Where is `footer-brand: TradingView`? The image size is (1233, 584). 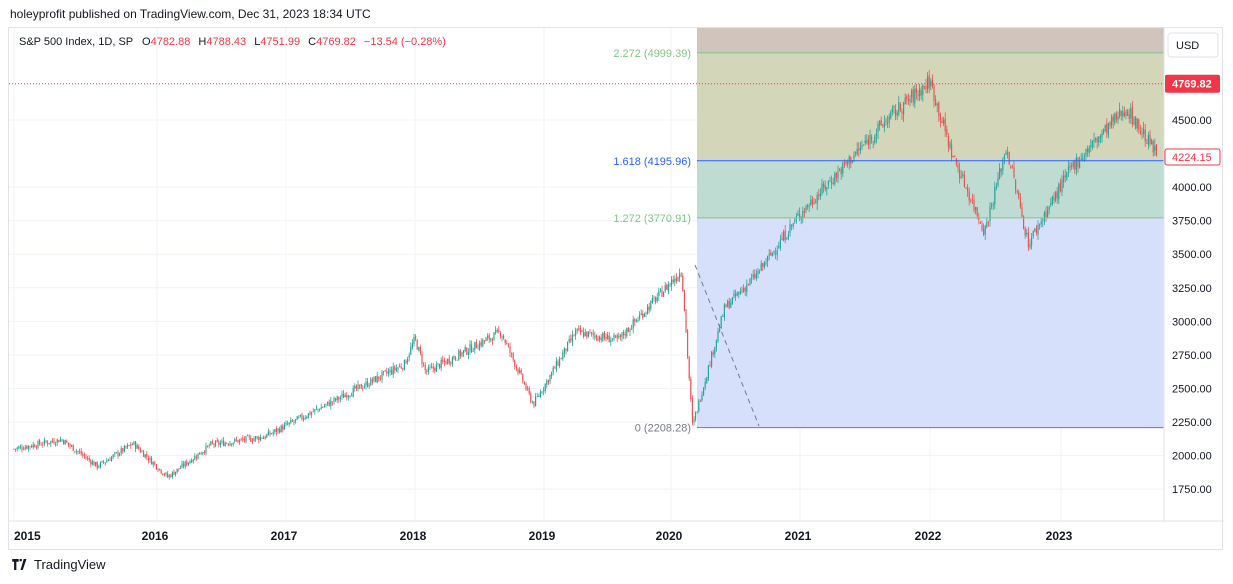 footer-brand: TradingView is located at coordinates (59, 564).